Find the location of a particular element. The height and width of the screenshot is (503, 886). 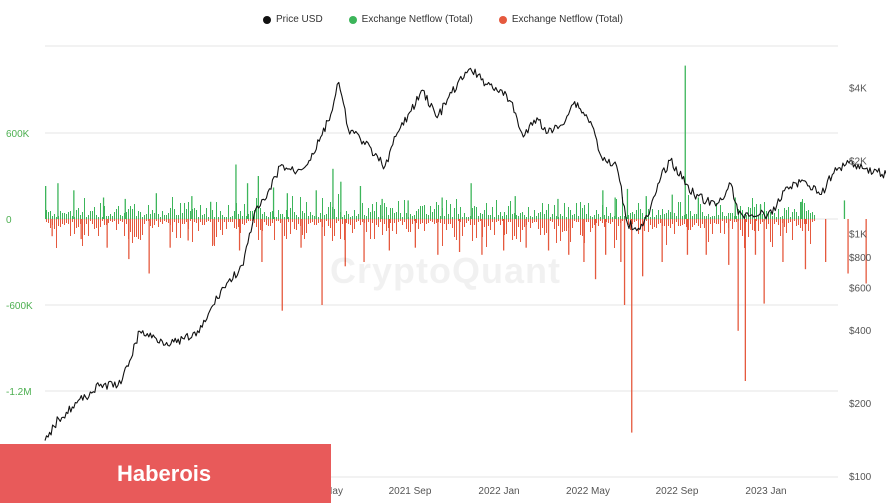

right-tick-label: $4K is located at coordinates (858, 89).